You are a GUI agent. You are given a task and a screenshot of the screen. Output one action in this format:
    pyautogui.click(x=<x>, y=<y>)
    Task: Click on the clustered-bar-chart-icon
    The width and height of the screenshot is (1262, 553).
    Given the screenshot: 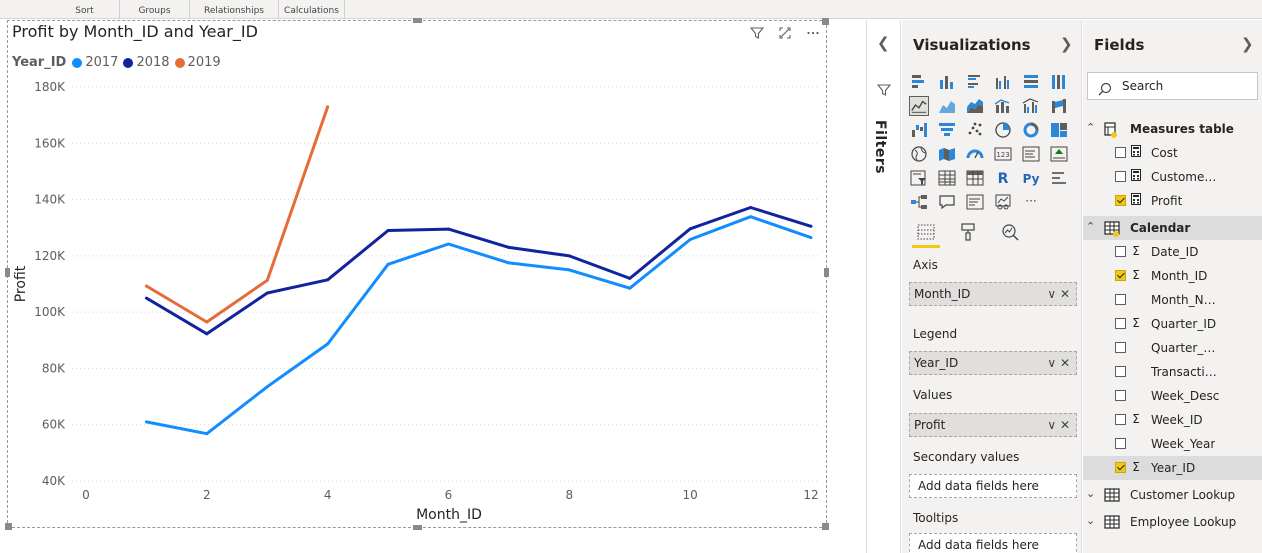 What is the action you would take?
    pyautogui.click(x=975, y=82)
    